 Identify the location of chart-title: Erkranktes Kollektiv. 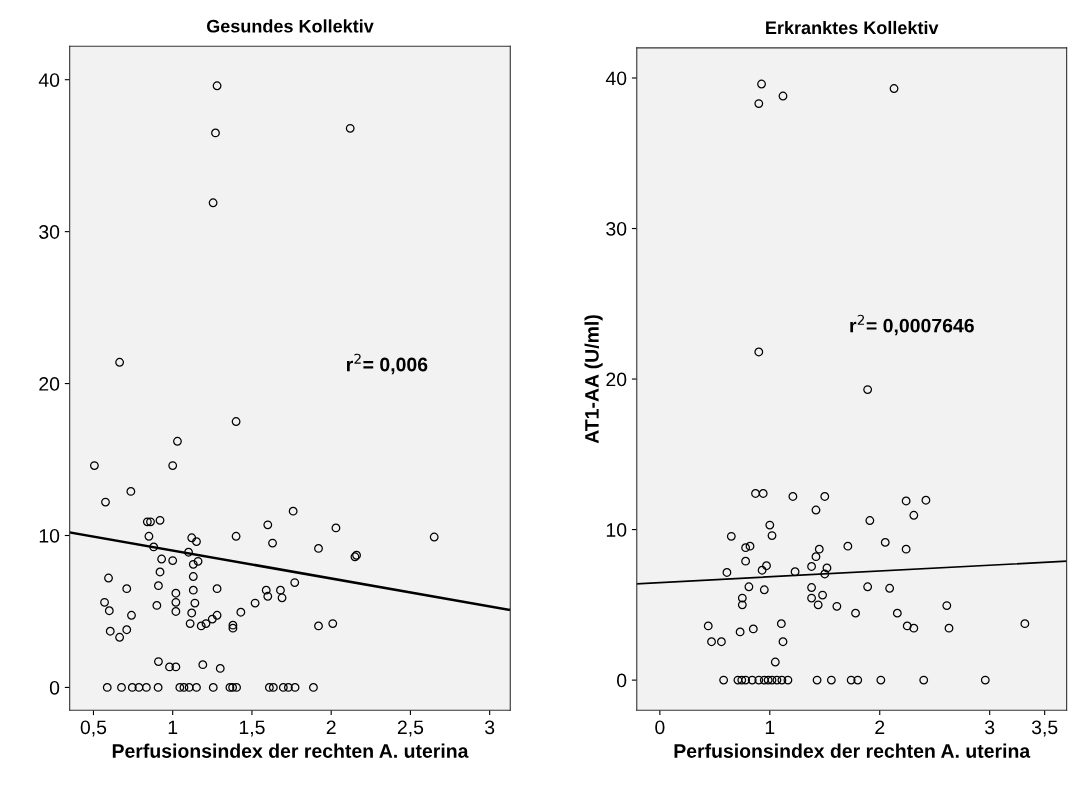
(852, 27).